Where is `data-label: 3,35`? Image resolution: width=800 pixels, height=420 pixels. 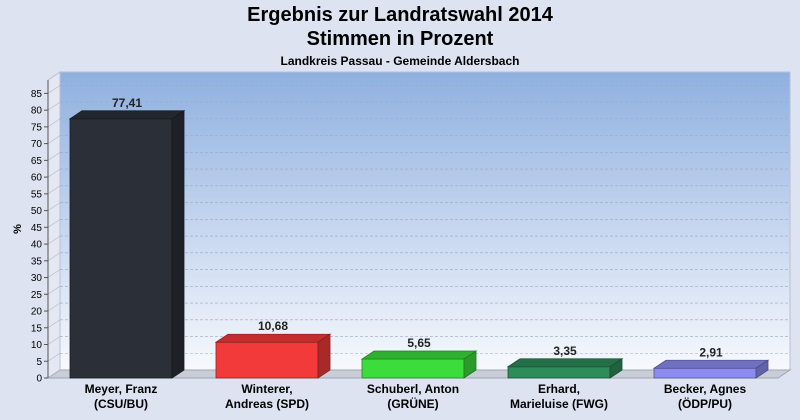
data-label: 3,35 is located at coordinates (565, 351).